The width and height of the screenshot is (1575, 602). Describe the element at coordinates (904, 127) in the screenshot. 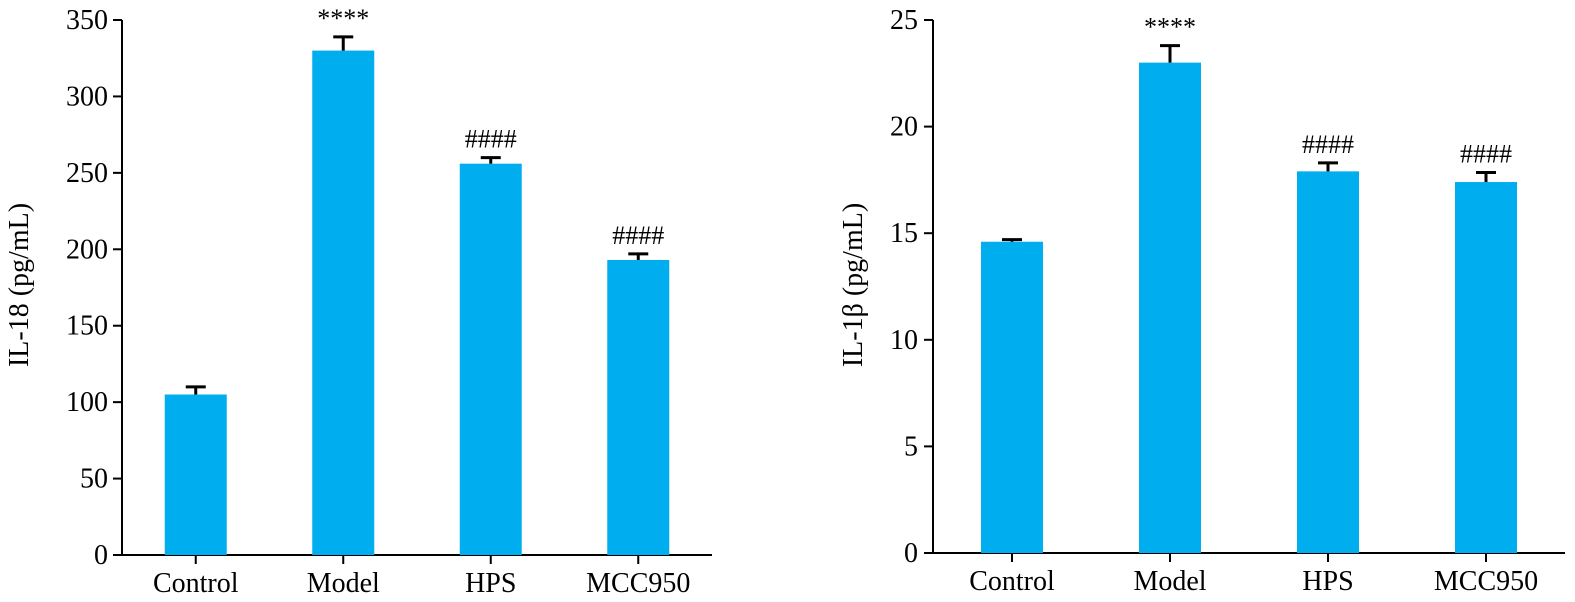

I see `y-tick-label: 20` at that location.